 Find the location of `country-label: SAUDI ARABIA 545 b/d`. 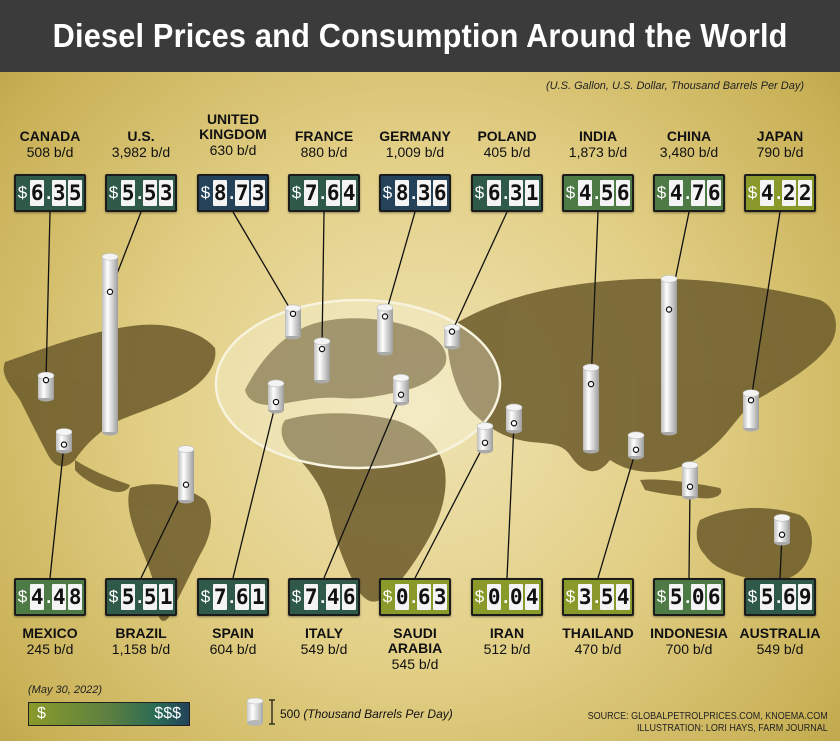

country-label: SAUDI ARABIA 545 b/d is located at coordinates (415, 649).